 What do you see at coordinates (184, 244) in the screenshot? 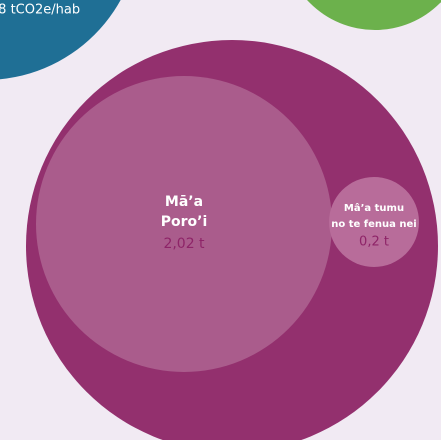
I see `bubble-value: 2,02 t` at bounding box center [184, 244].